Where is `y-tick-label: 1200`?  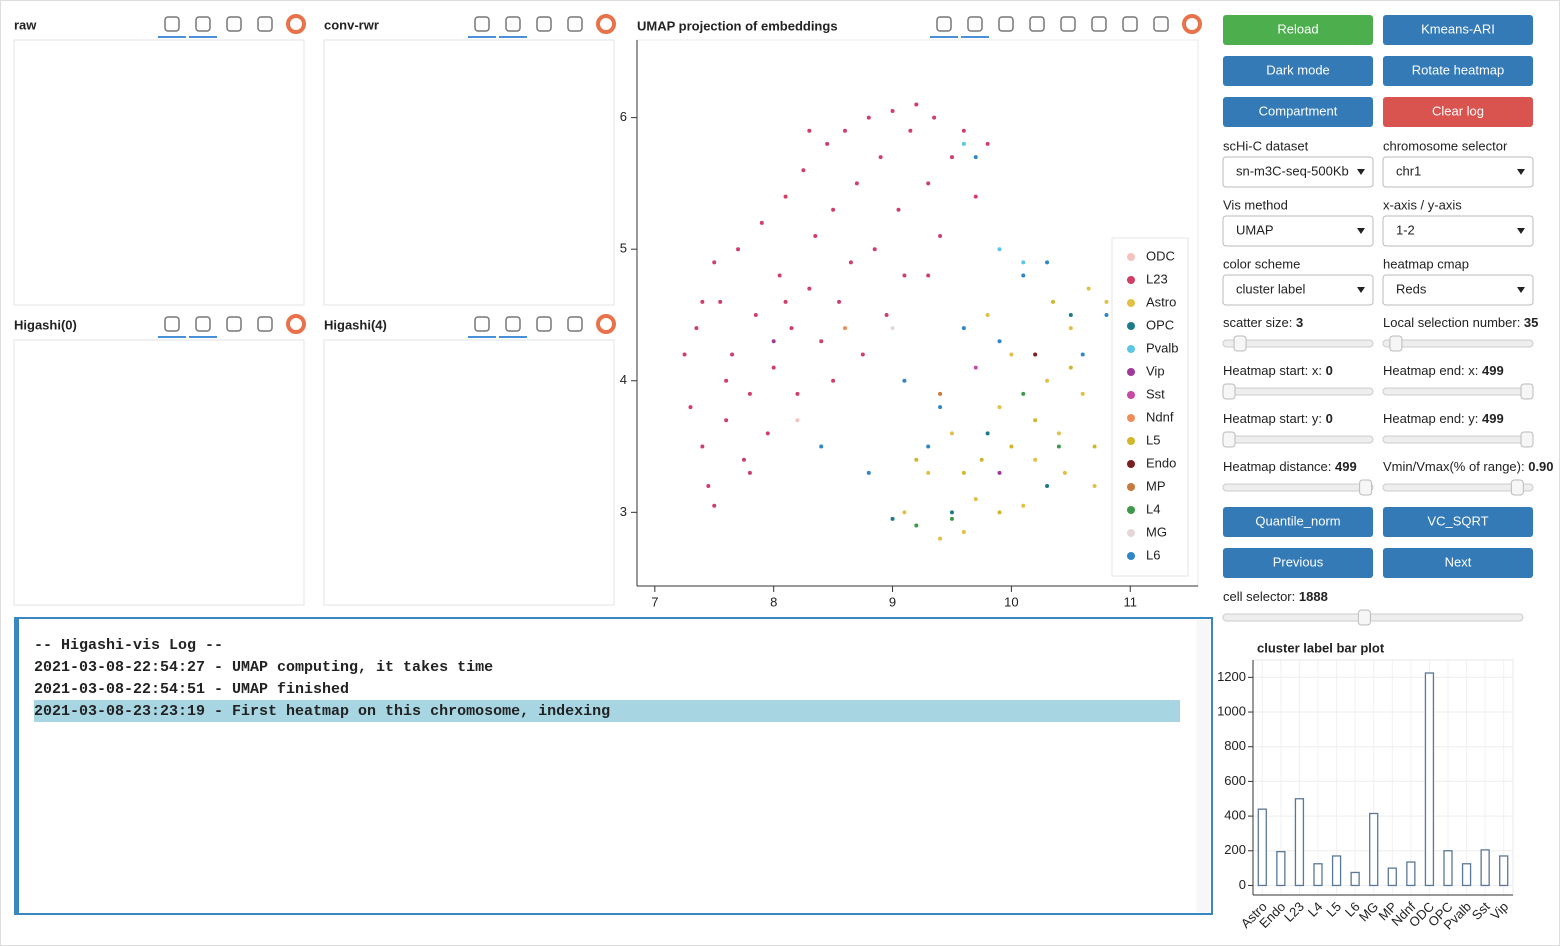 y-tick-label: 1200 is located at coordinates (1231, 676).